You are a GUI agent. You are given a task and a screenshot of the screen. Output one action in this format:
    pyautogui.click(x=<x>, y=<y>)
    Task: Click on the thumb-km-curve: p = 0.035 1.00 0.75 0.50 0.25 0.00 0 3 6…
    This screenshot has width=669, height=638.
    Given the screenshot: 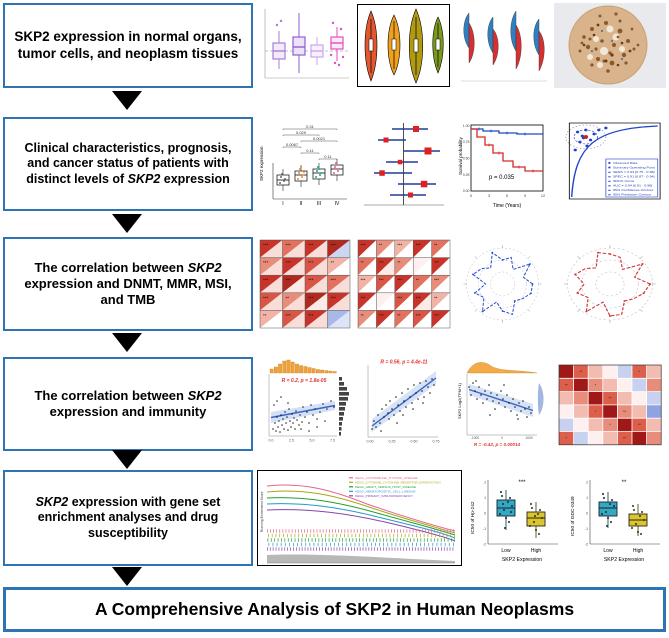 What is the action you would take?
    pyautogui.click(x=502, y=164)
    